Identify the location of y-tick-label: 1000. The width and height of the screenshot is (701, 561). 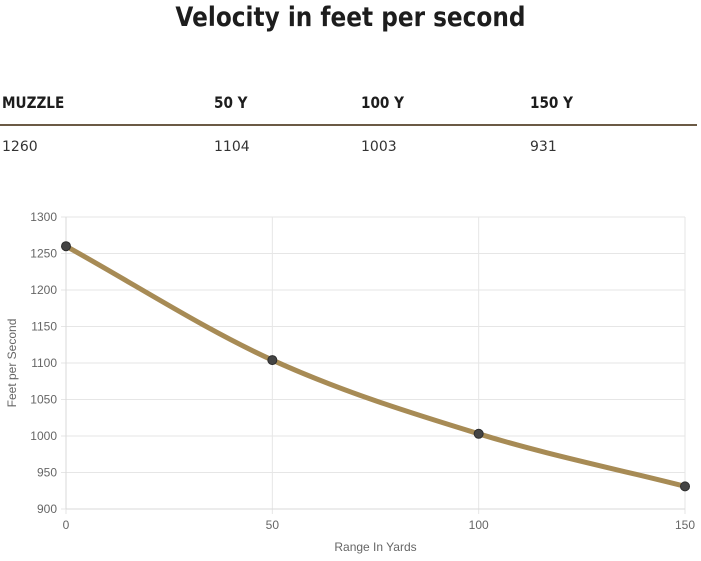
(43, 436).